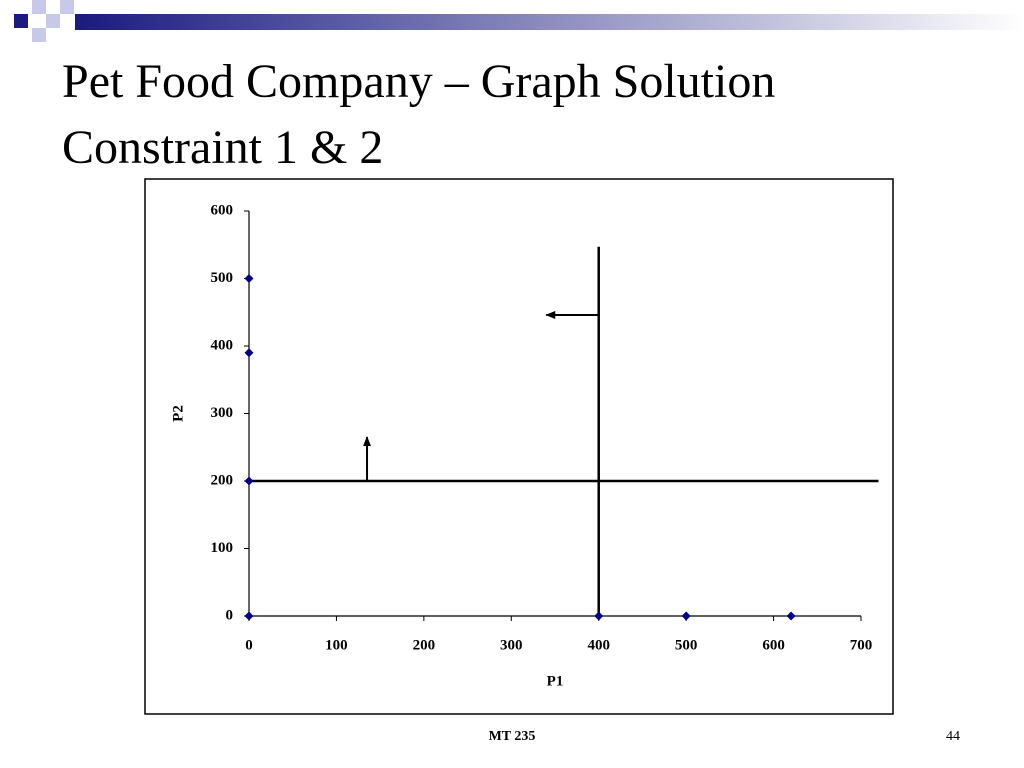  I want to click on y-tick-label: 500, so click(222, 278).